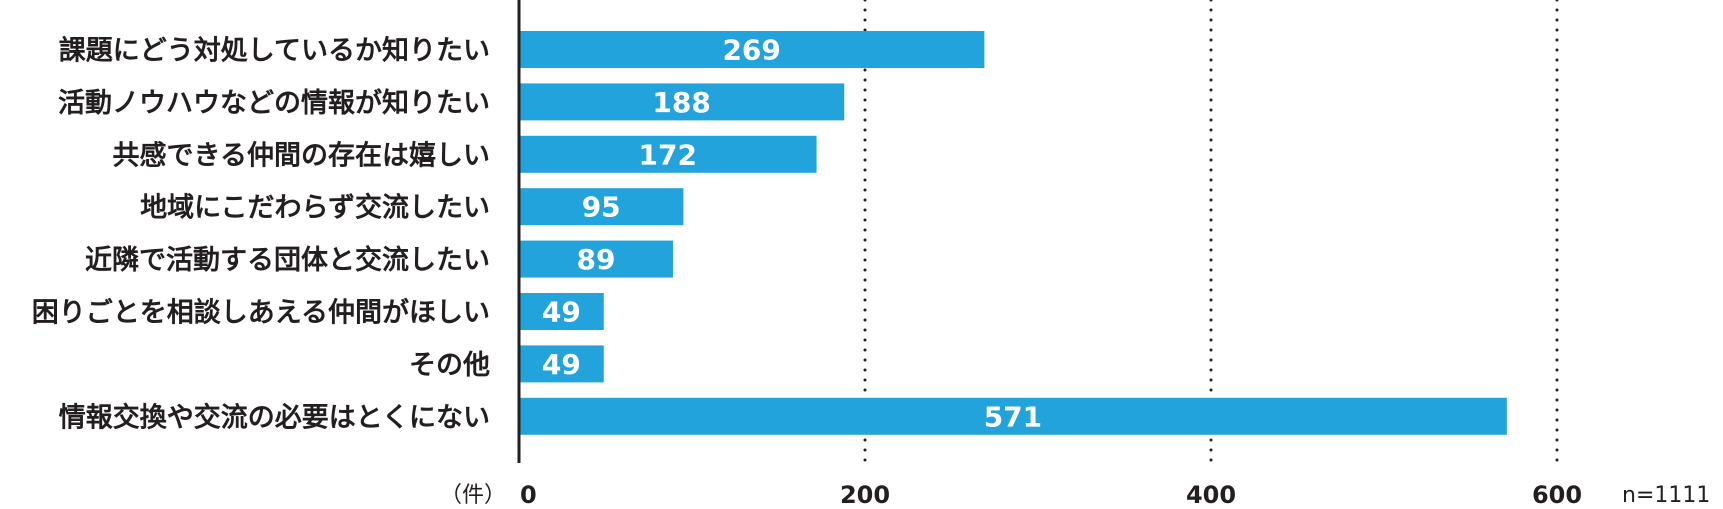  Describe the element at coordinates (1051, 495) in the screenshot. I see `x-tick-labels: 0 200 400 600` at that location.